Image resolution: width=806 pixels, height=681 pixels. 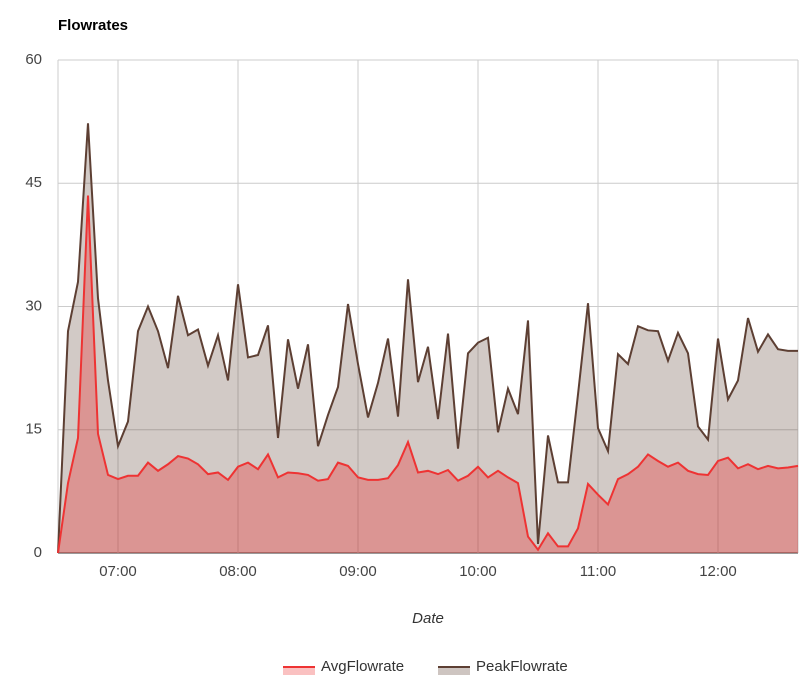 What do you see at coordinates (33, 305) in the screenshot?
I see `y-tick-label: 30` at bounding box center [33, 305].